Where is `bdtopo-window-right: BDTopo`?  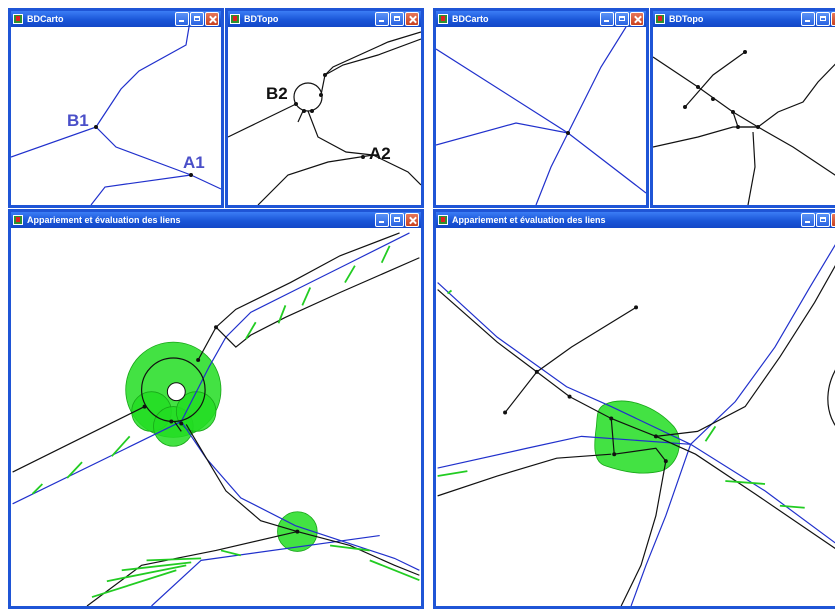 bdtopo-window-right: BDTopo is located at coordinates (742, 108).